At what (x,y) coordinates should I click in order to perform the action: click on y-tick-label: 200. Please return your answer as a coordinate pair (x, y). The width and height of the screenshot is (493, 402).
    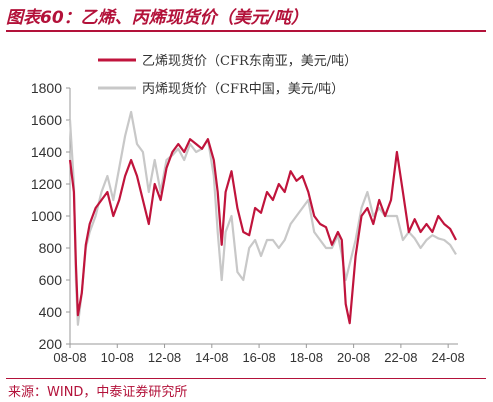
    Looking at the image, I should click on (51, 344).